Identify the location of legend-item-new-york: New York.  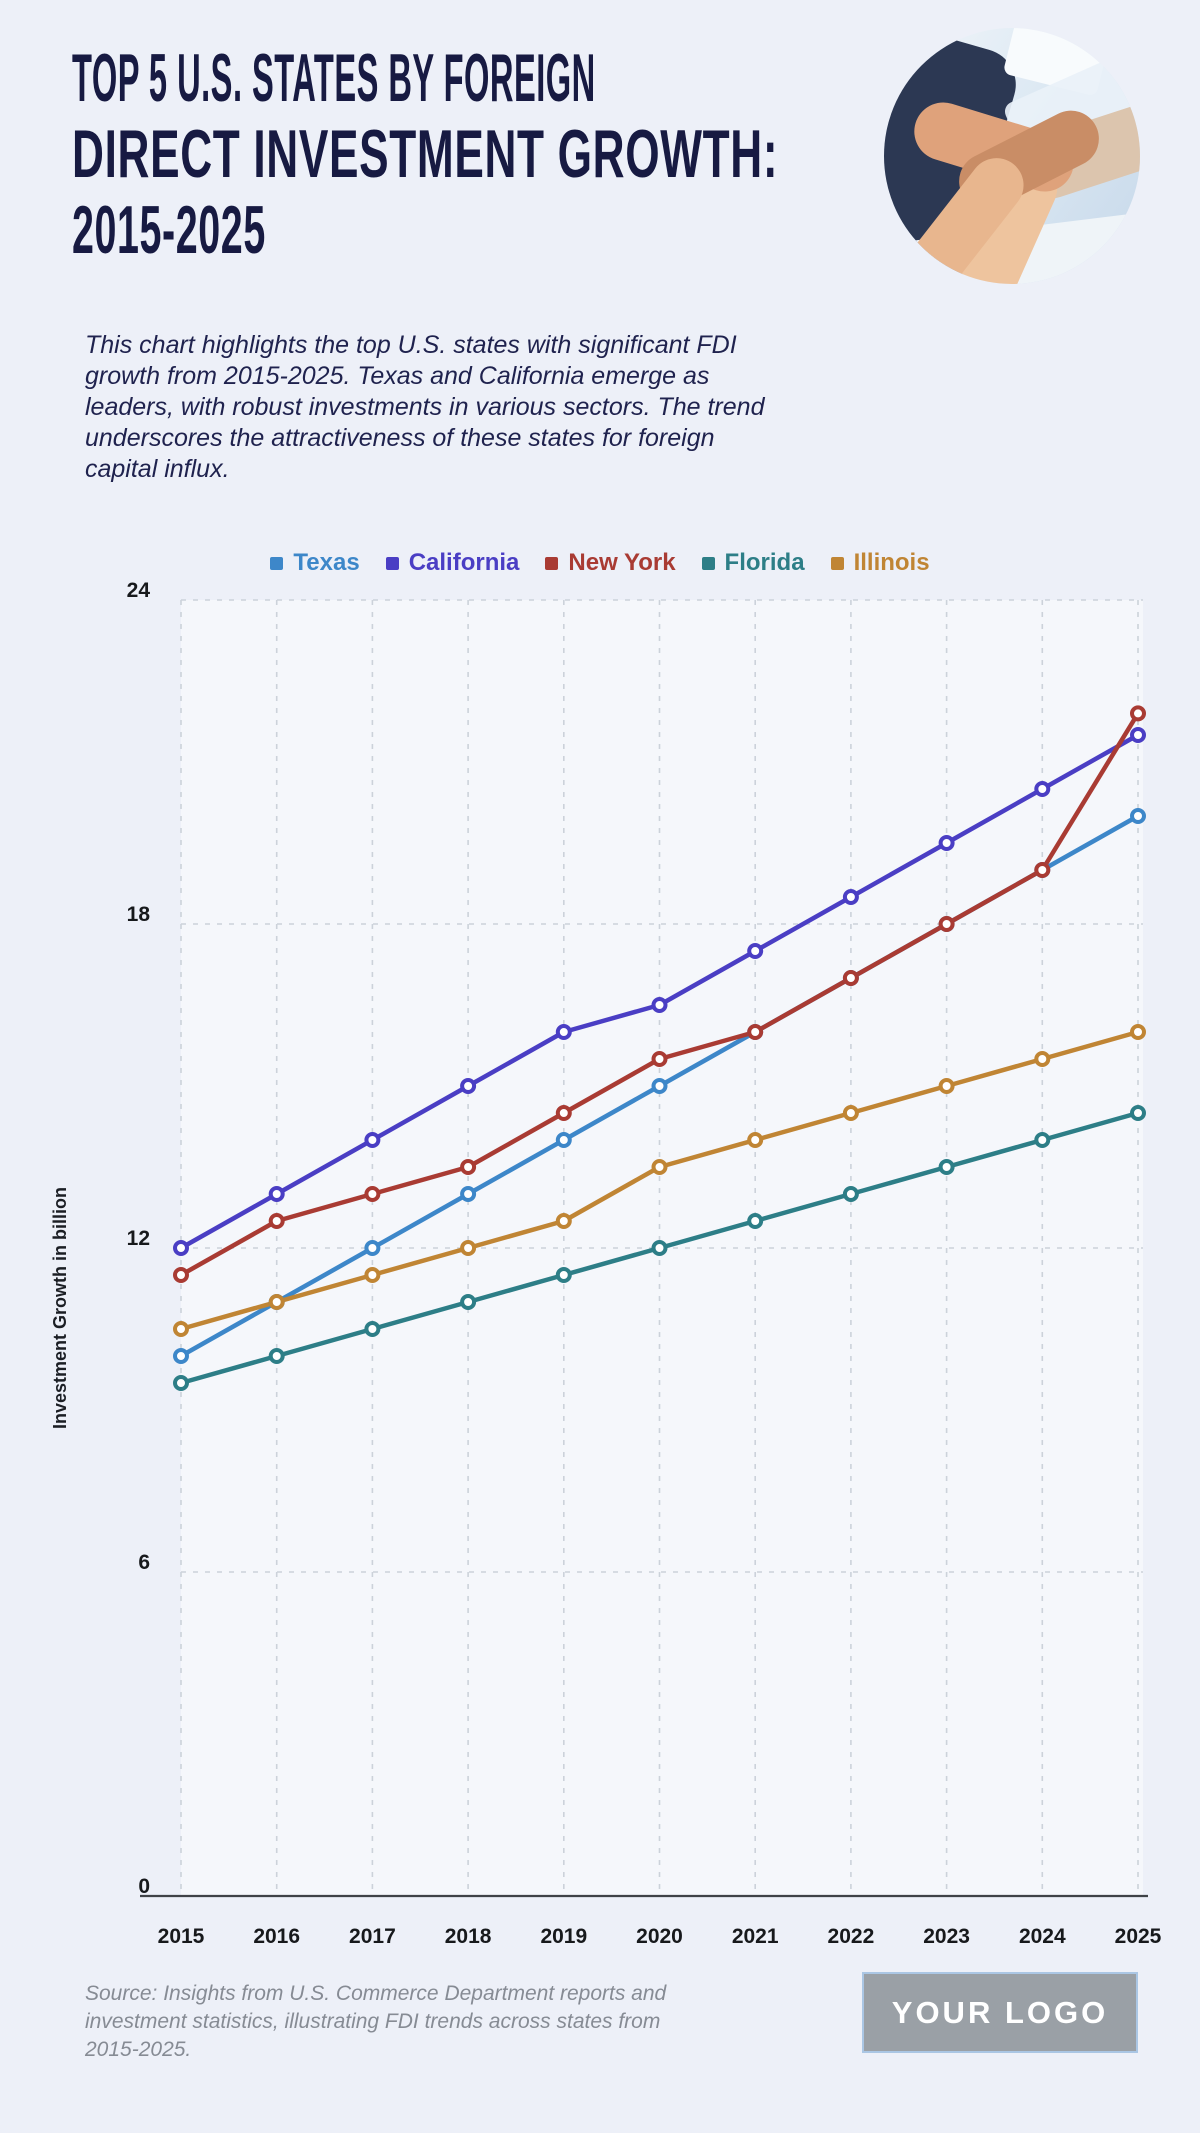
(610, 563).